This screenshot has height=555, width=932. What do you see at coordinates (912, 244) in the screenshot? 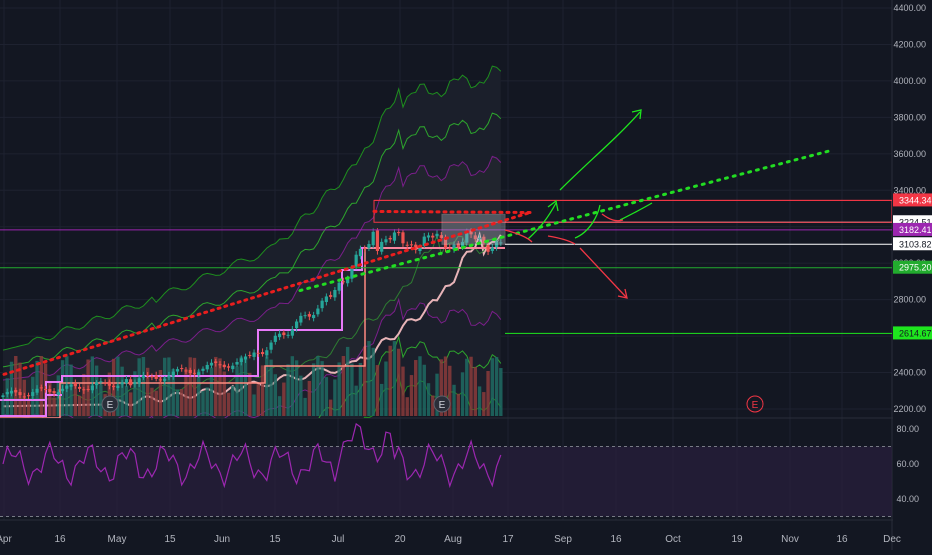
I see `price-label: 3103.82` at bounding box center [912, 244].